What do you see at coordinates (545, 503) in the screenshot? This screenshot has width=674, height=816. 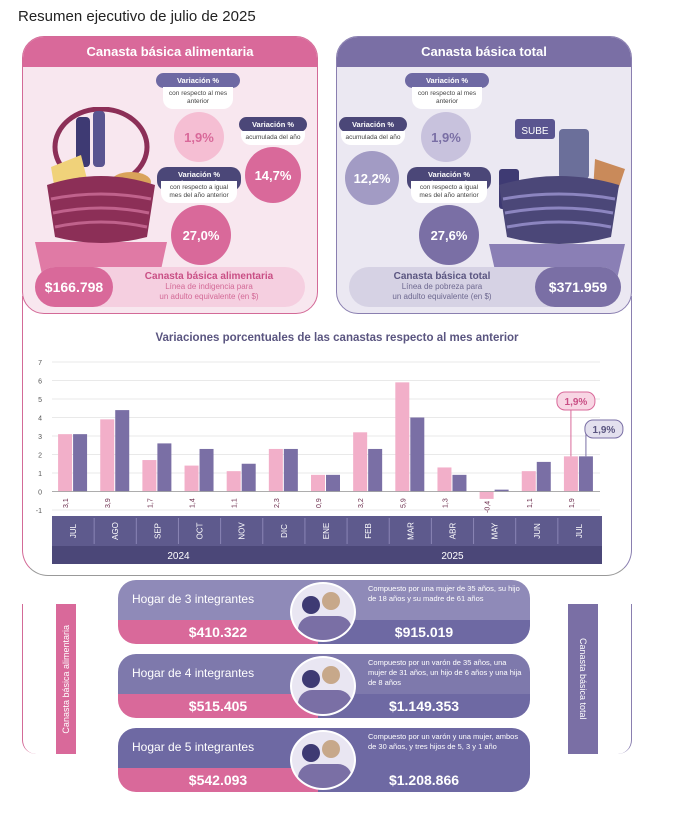 I see `value-label-cbt: 1,6` at bounding box center [545, 503].